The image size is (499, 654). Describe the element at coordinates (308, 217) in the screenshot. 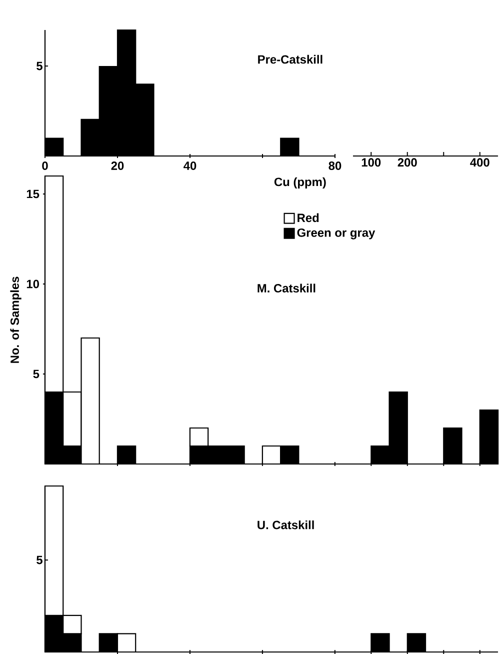

I see `legend-label: Red` at that location.